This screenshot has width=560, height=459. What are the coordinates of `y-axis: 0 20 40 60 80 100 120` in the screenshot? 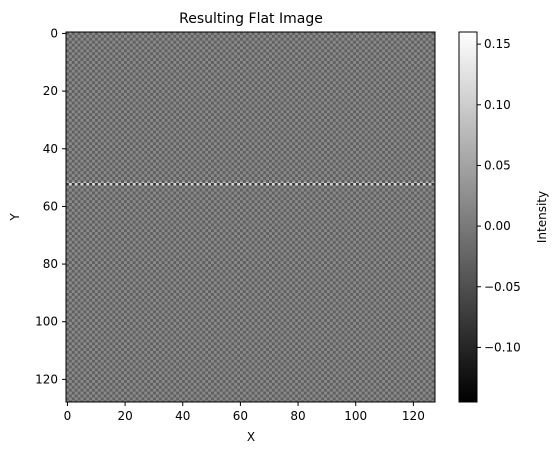 It's located at (50, 206).